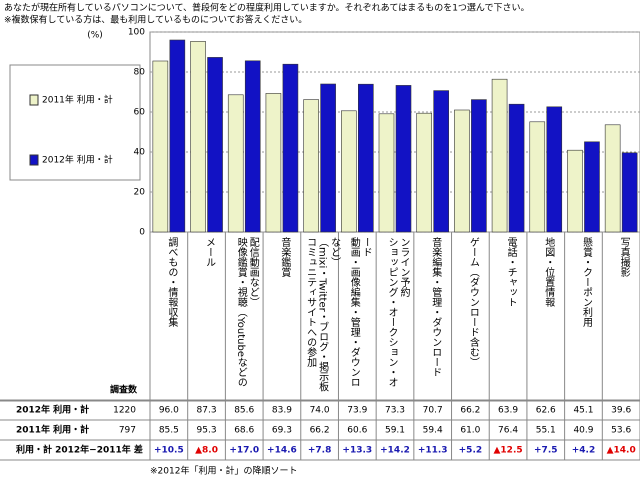  What do you see at coordinates (282, 411) in the screenshot?
I see `table-cell: 83.9` at bounding box center [282, 411].